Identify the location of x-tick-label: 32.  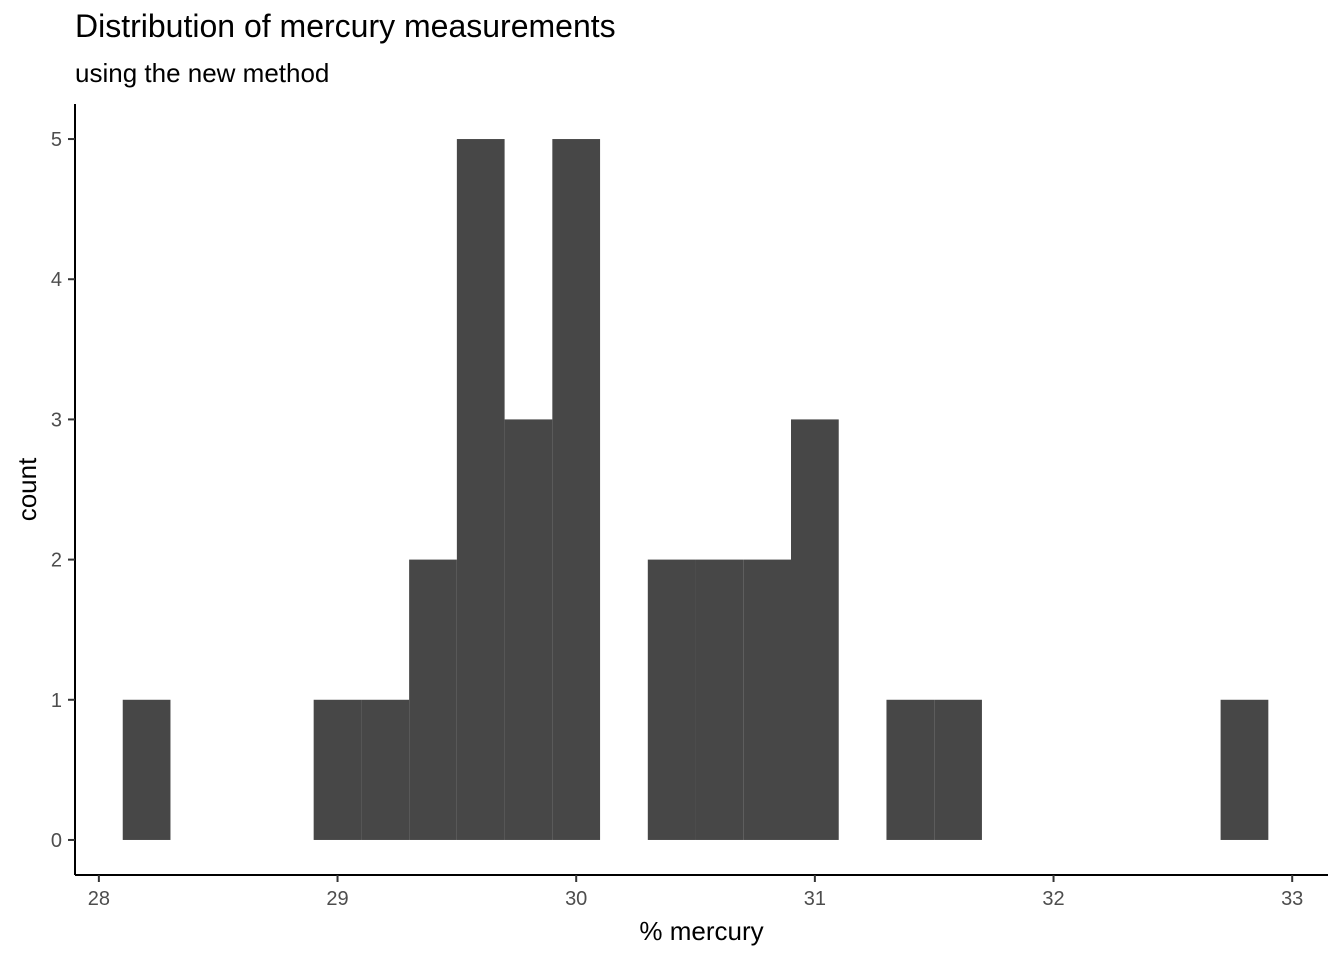
(1053, 899).